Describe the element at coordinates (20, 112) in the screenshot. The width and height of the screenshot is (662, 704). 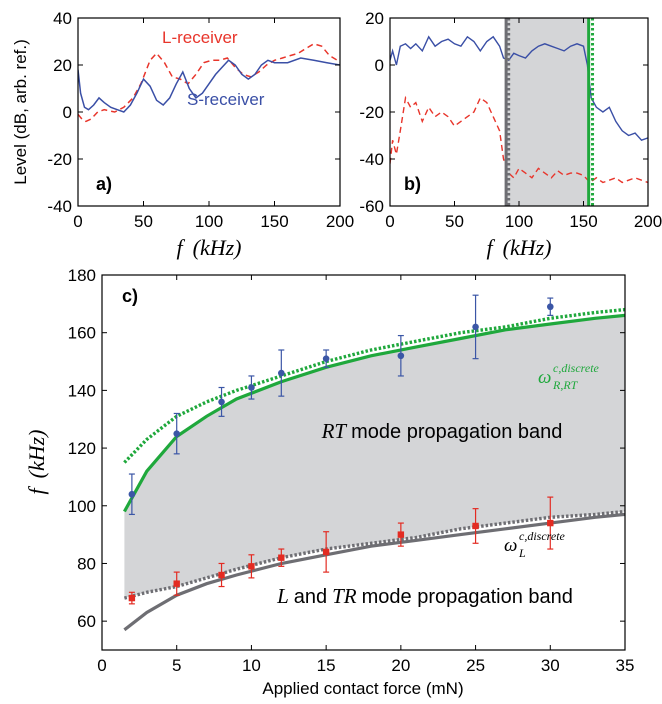
I see `panel-a-ylabel: Level (dB, arb. ref.)` at that location.